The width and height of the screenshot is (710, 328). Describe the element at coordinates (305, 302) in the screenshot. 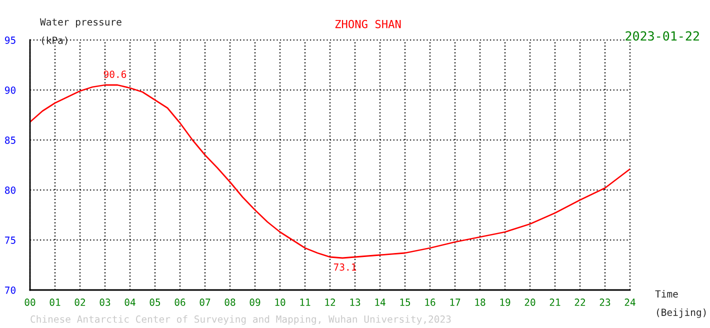

I see `x-tick-label: 11` at that location.